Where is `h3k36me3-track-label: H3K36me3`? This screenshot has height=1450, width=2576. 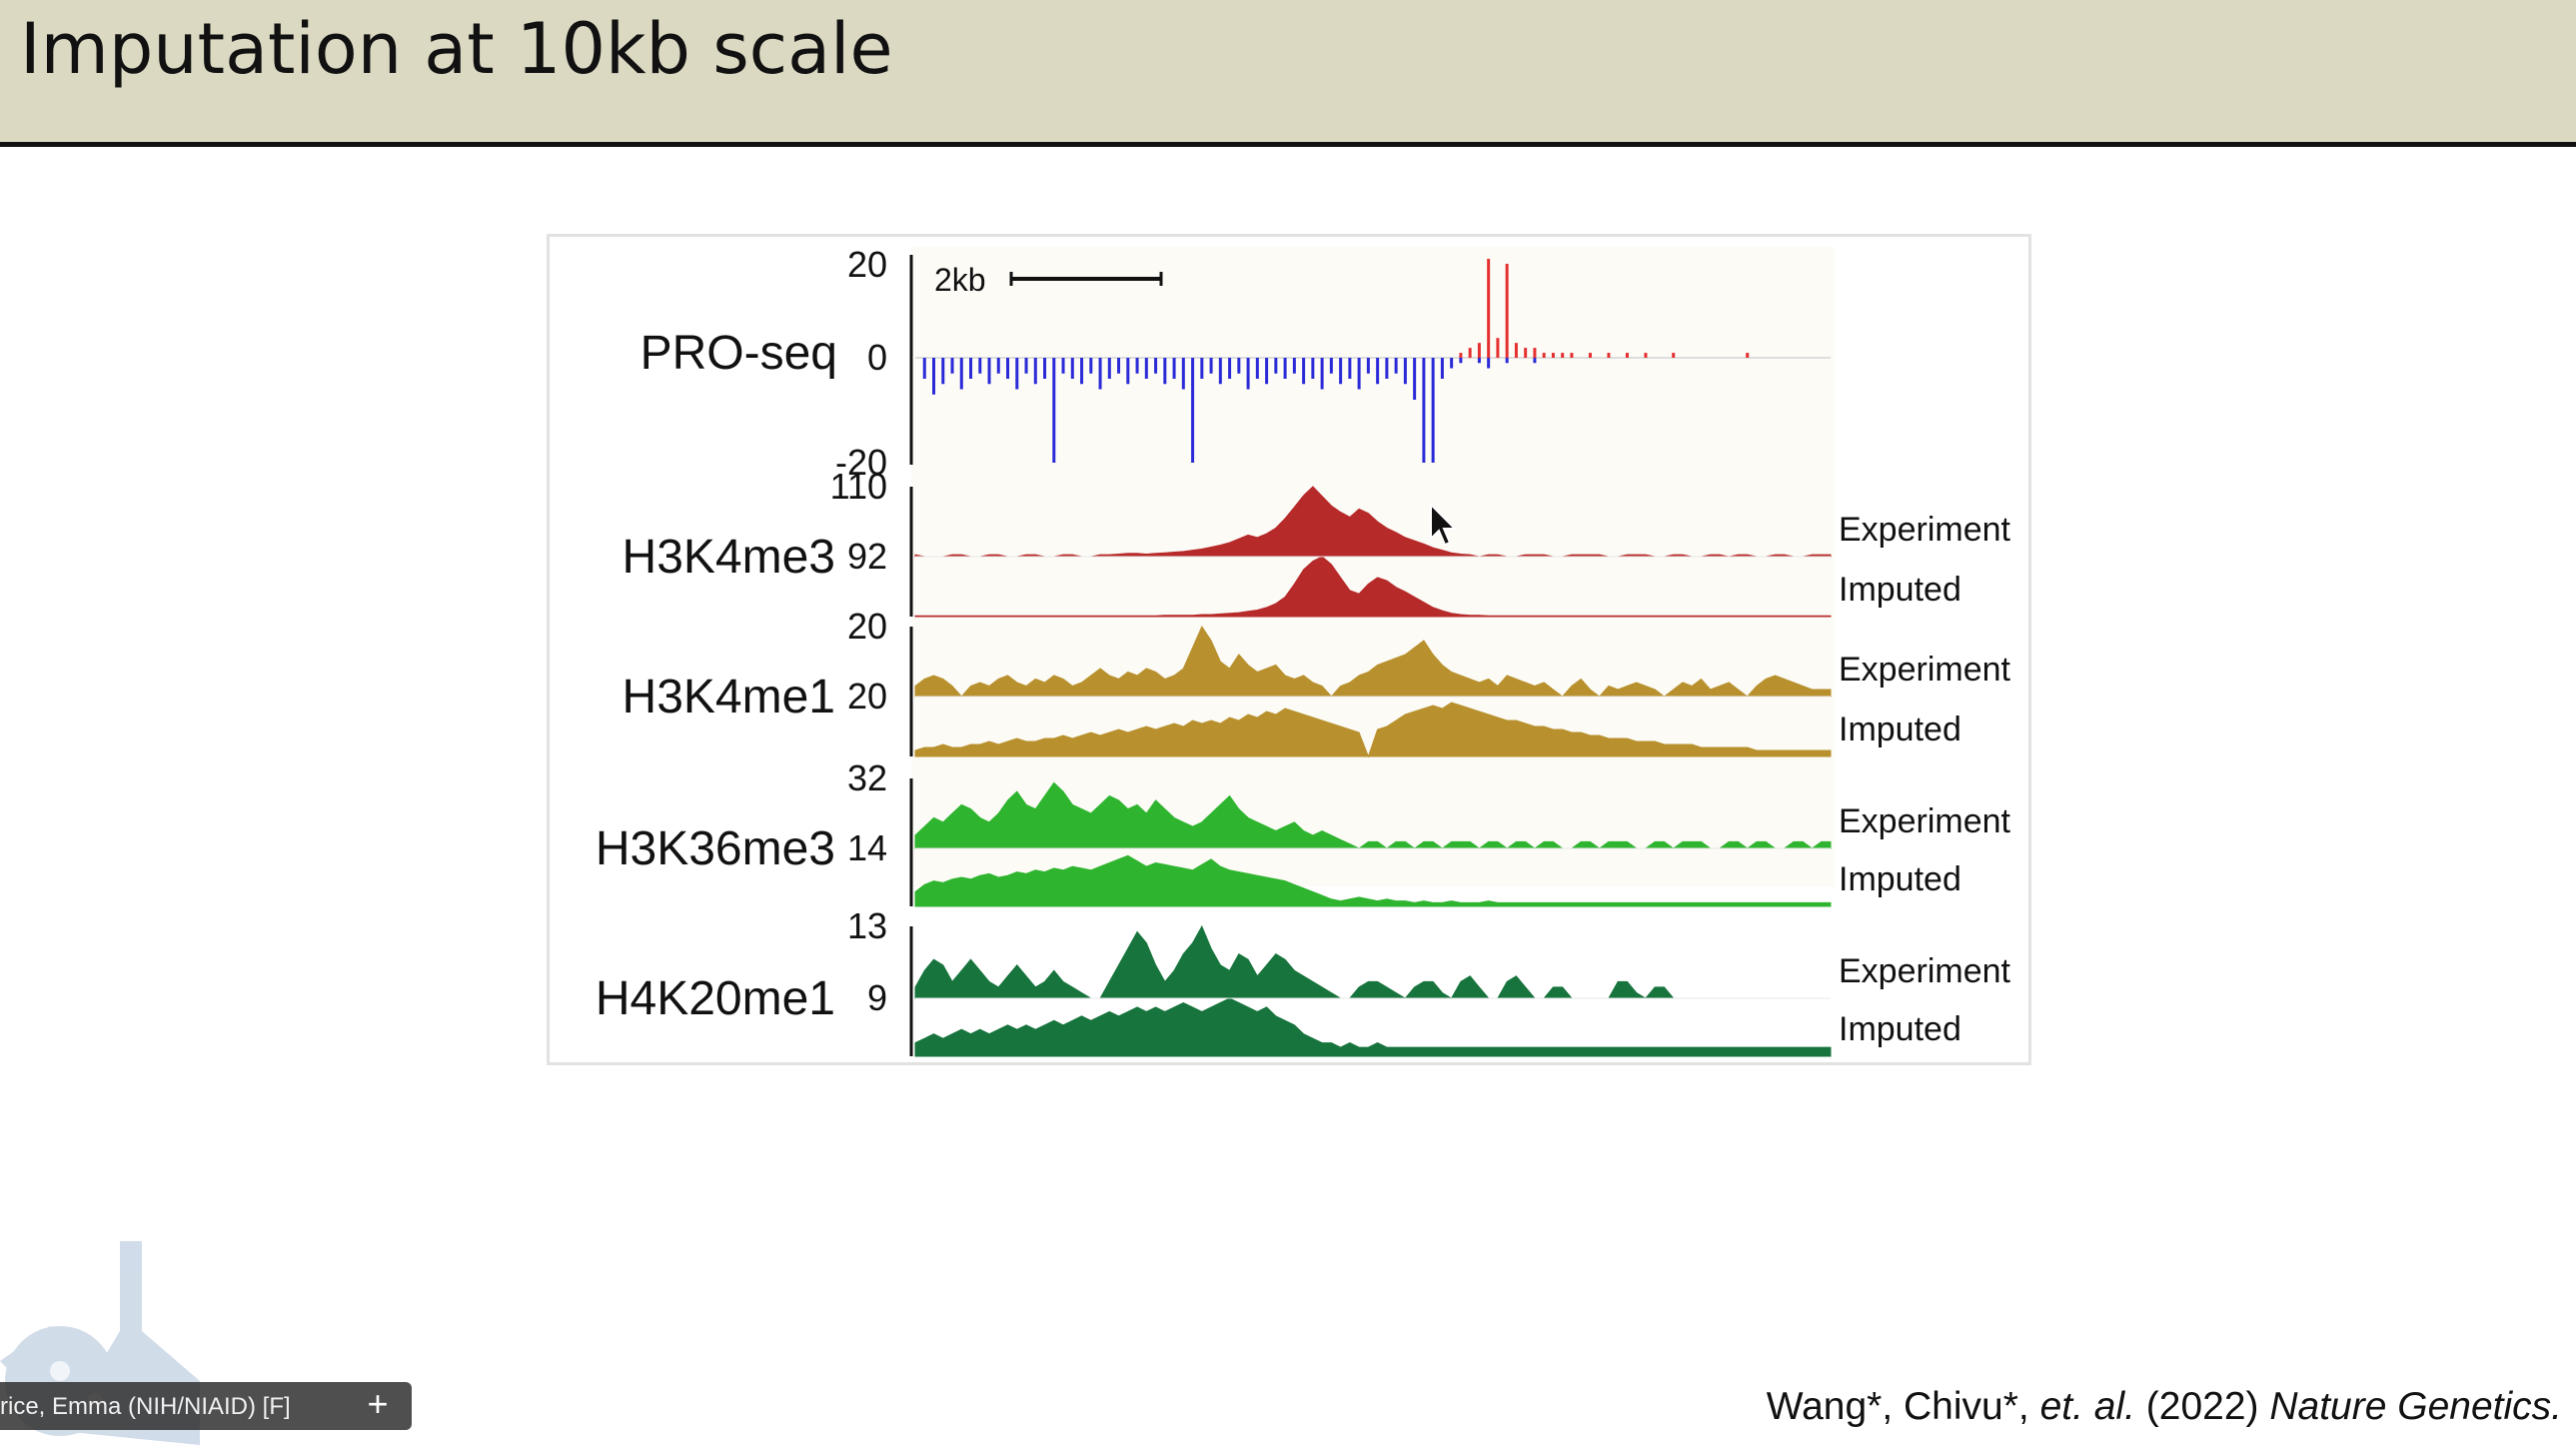
h3k36me3-track-label: H3K36me3 is located at coordinates (715, 848).